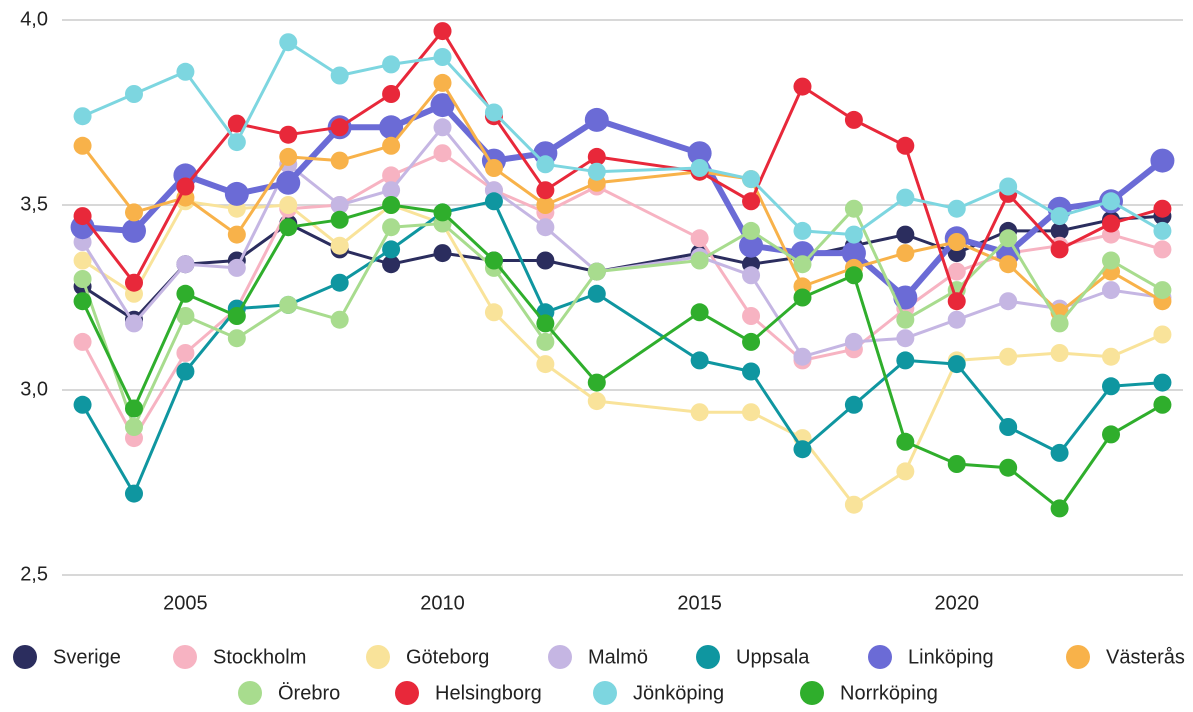 This screenshot has height=712, width=1193. I want to click on y-tick-label: 4,0, so click(34, 19).